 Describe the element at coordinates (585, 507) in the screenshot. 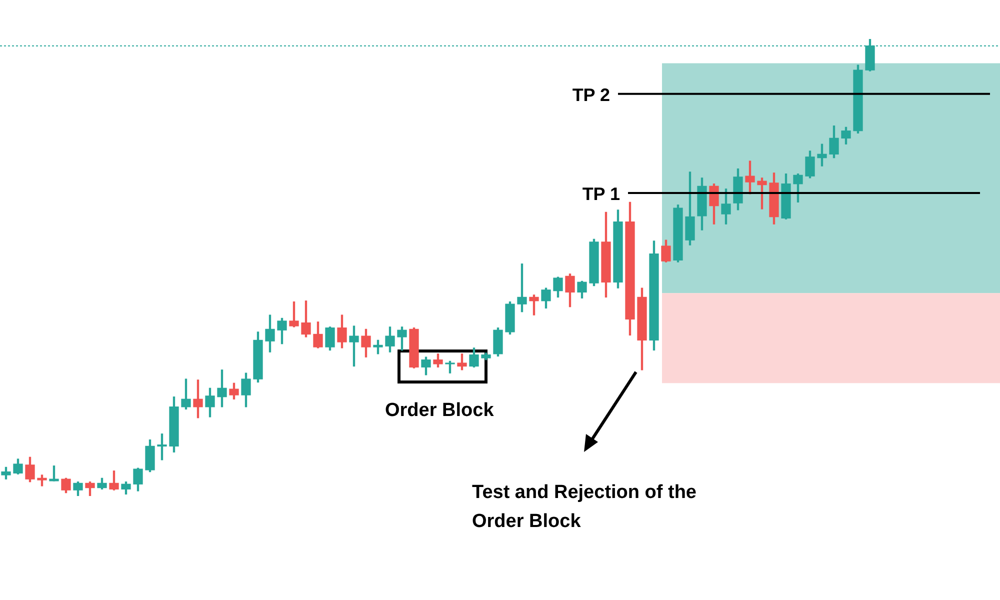

I see `annotation: Test and Rejection of the Order Block` at that location.